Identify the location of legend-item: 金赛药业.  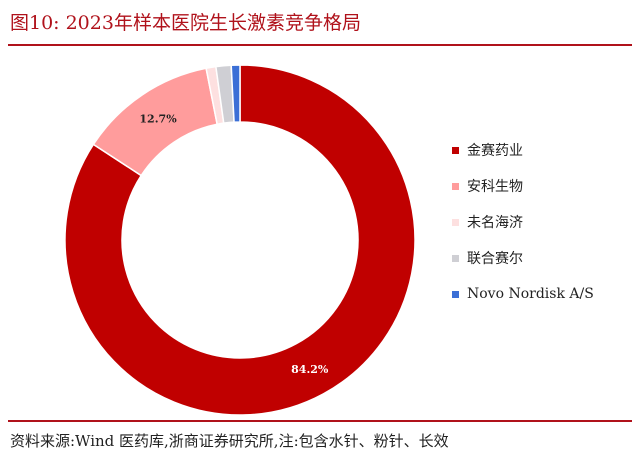
(523, 150).